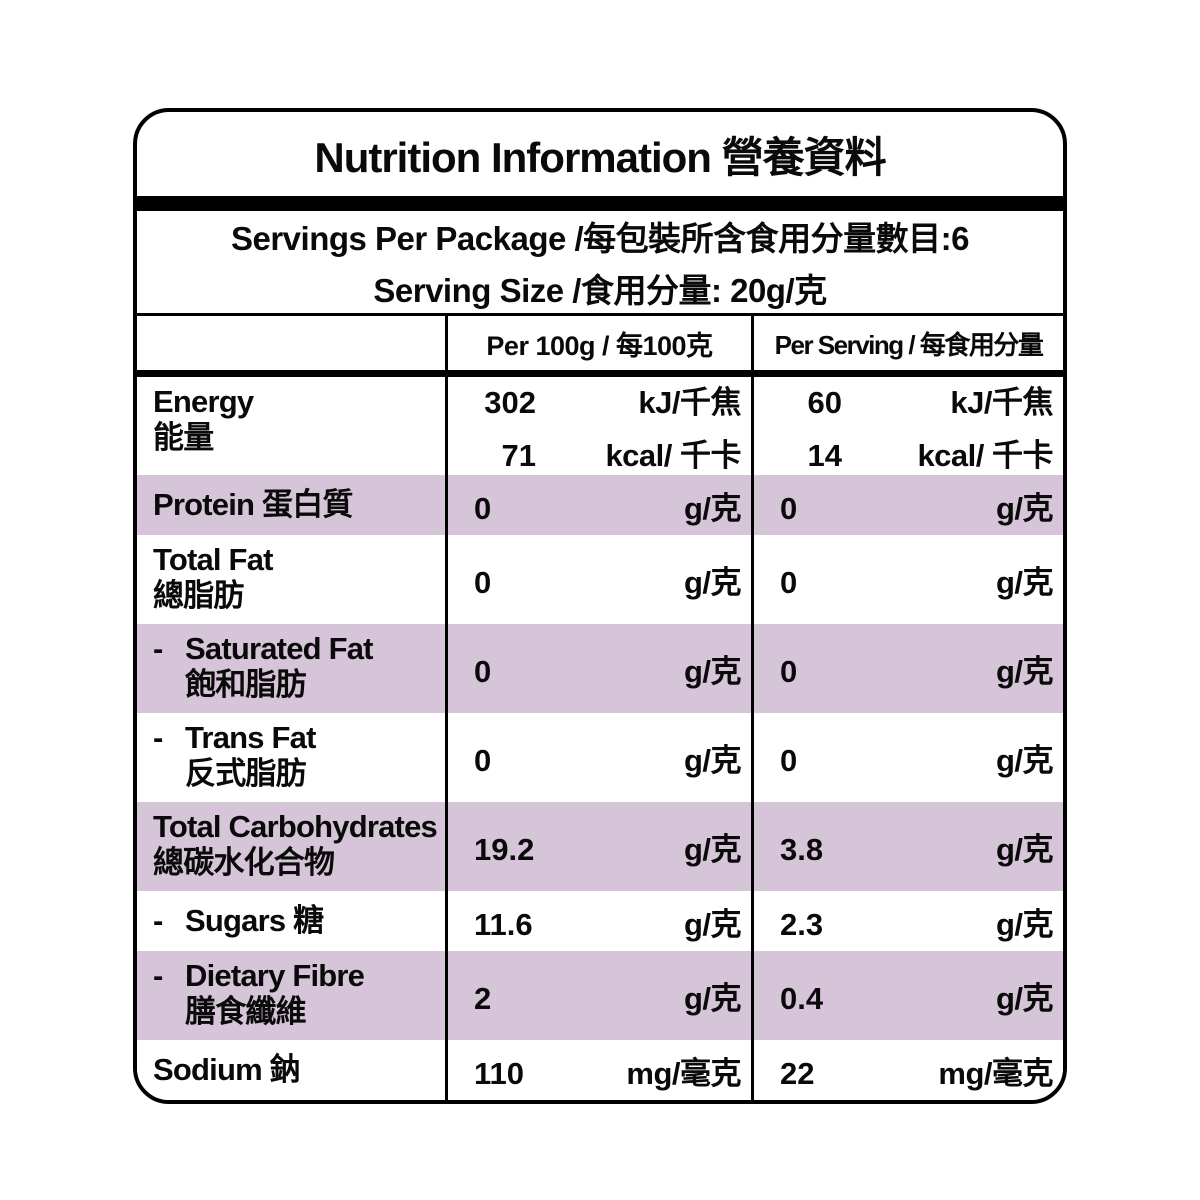 Image resolution: width=1200 pixels, height=1200 pixels. I want to click on value-number: 2.3, so click(802, 924).